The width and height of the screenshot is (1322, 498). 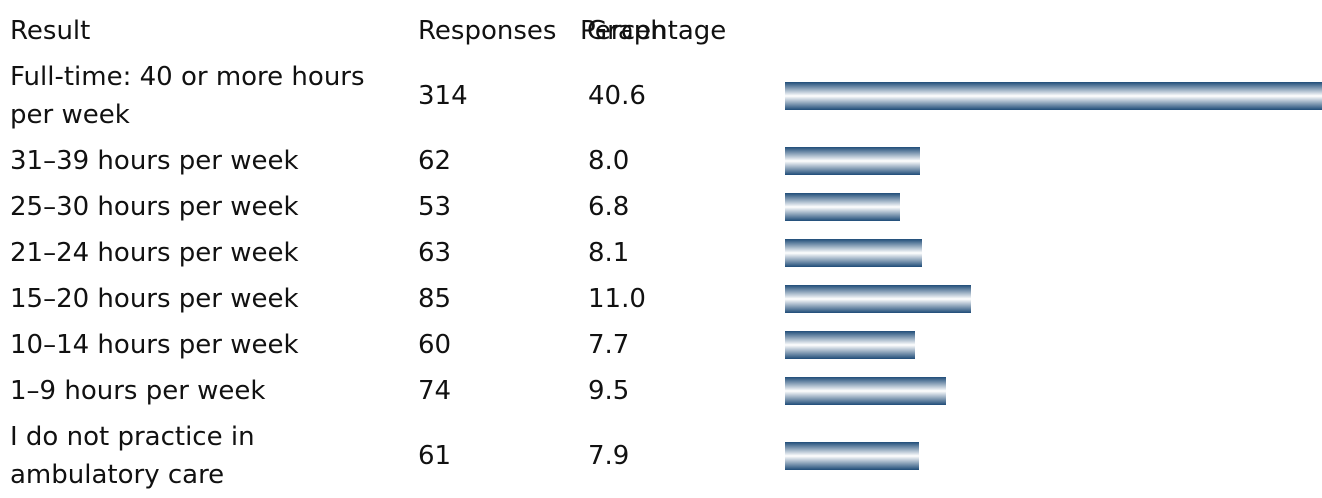 What do you see at coordinates (187, 96) in the screenshot?
I see `result: Full-time: 40 or more hours per week` at bounding box center [187, 96].